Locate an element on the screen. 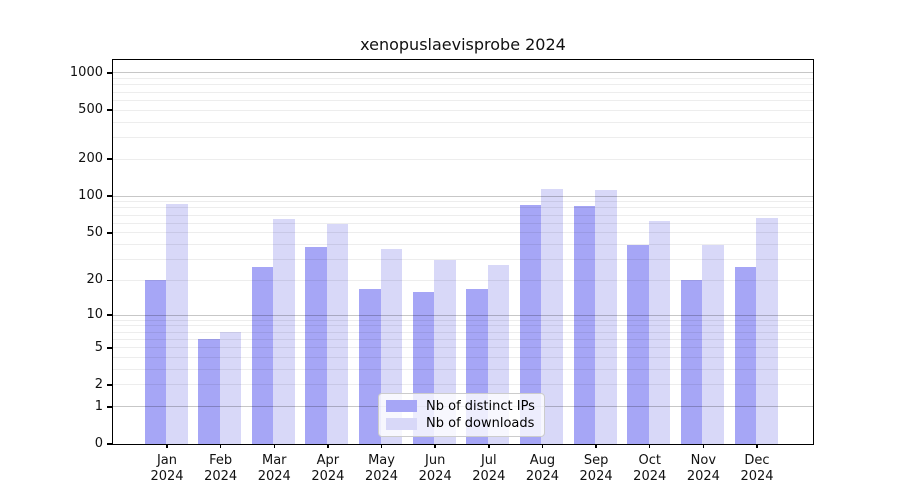 The image size is (900, 500). y-tick-label-1: 1 is located at coordinates (98, 406).